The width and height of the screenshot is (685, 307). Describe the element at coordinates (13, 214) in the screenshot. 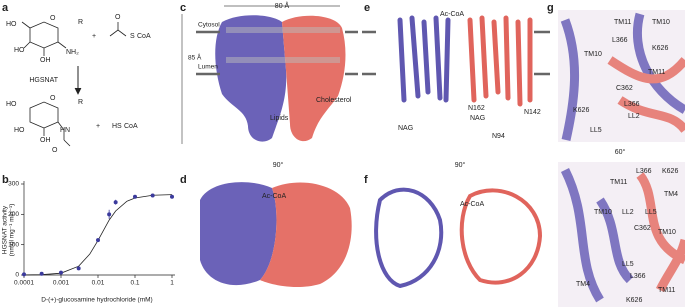

I see `y-tick-label: 200` at that location.